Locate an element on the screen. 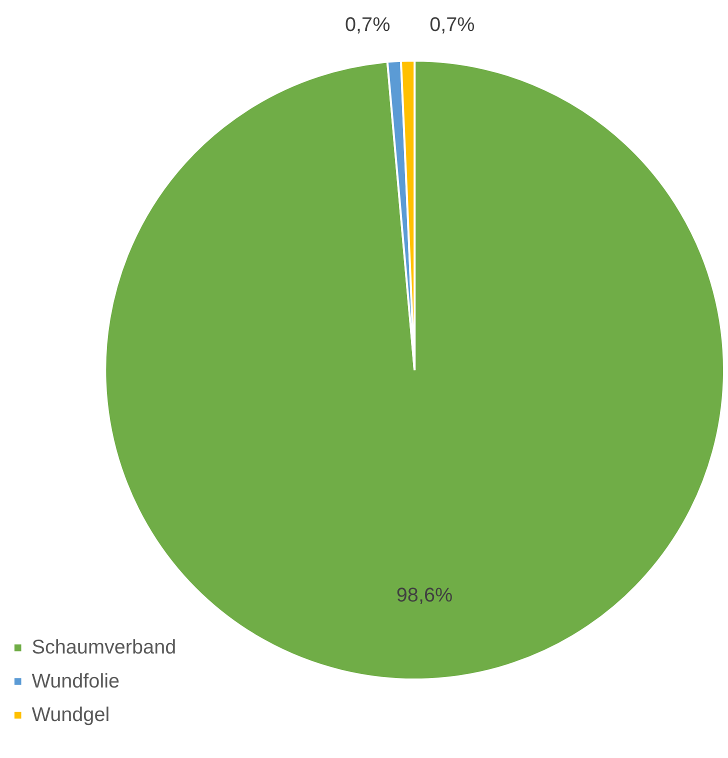 The image size is (728, 758). legend-label: Wundfolie is located at coordinates (76, 681).